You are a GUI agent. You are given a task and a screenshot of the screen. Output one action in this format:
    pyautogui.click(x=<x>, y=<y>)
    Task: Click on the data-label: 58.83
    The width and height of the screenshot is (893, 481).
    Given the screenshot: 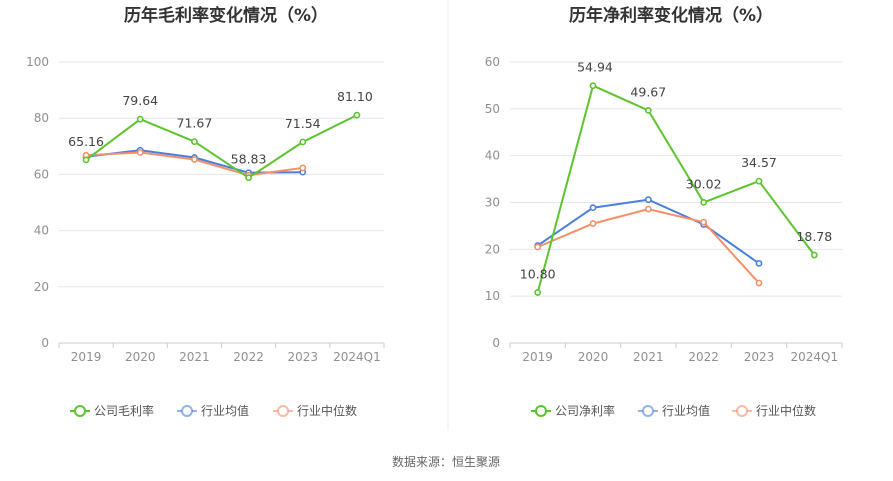 What is the action you would take?
    pyautogui.click(x=249, y=159)
    